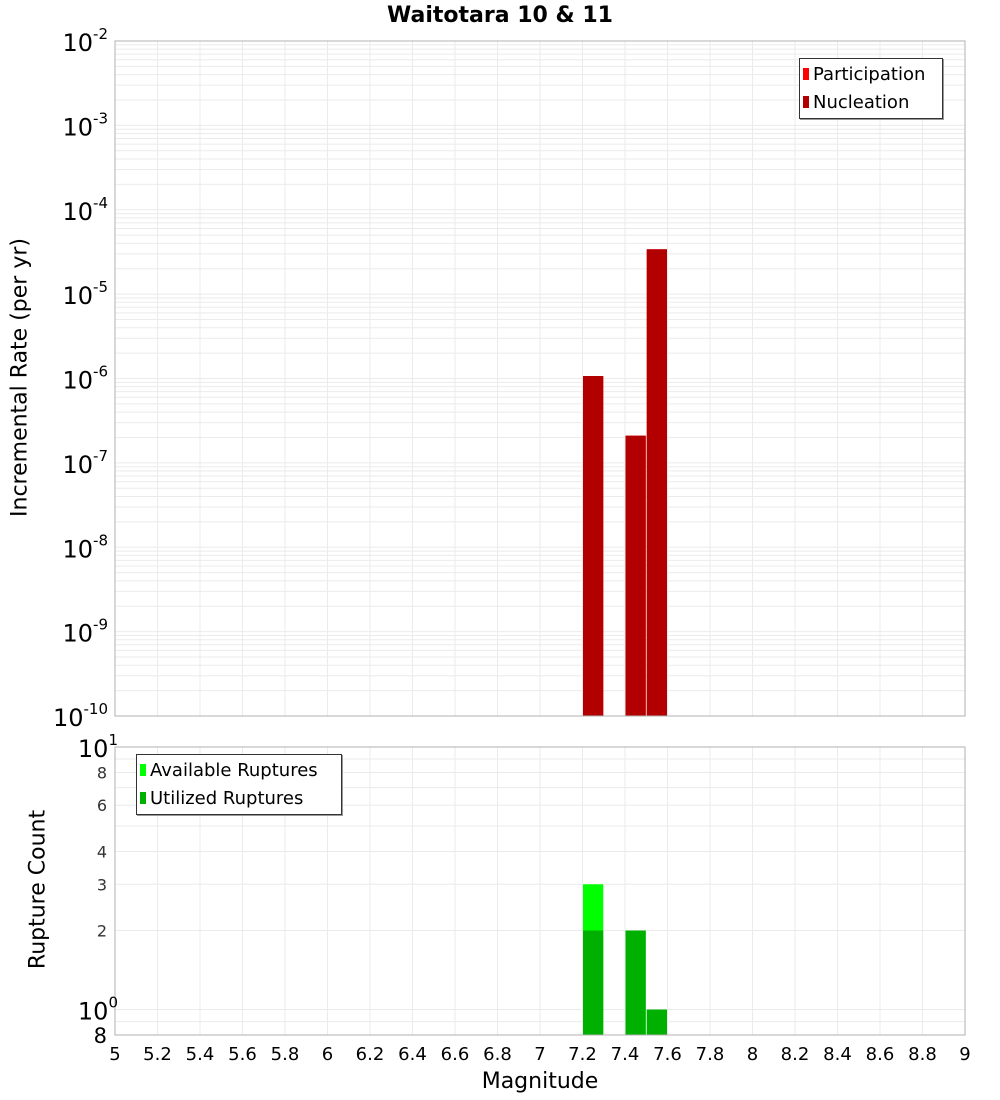 This screenshot has width=1000, height=1100. Describe the element at coordinates (861, 102) in the screenshot. I see `legend-label: Nucleation` at that location.